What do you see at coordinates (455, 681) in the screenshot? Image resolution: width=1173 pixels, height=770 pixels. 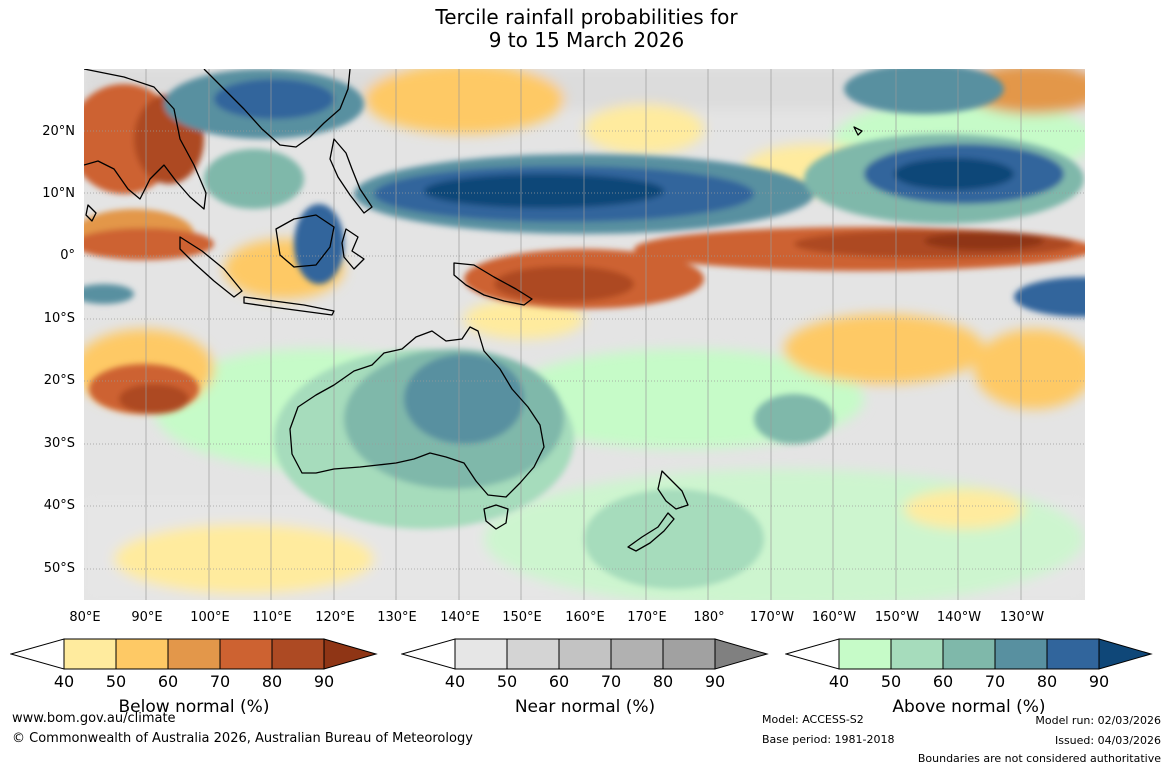 I see `near-tick-40: 40` at bounding box center [455, 681].